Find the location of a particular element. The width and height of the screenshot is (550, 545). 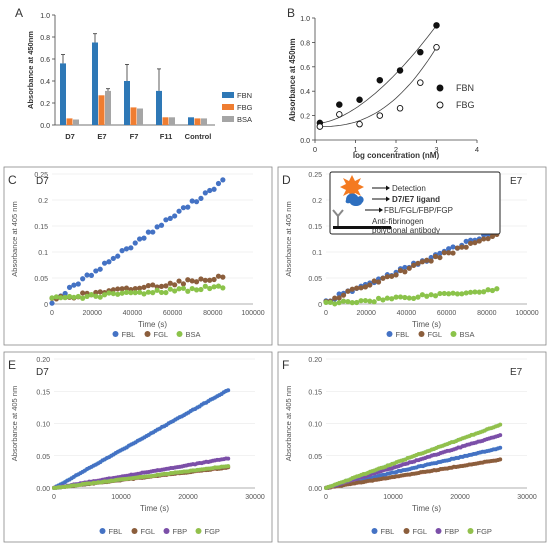

f-legend-marker-fbp is located at coordinates (438, 531).